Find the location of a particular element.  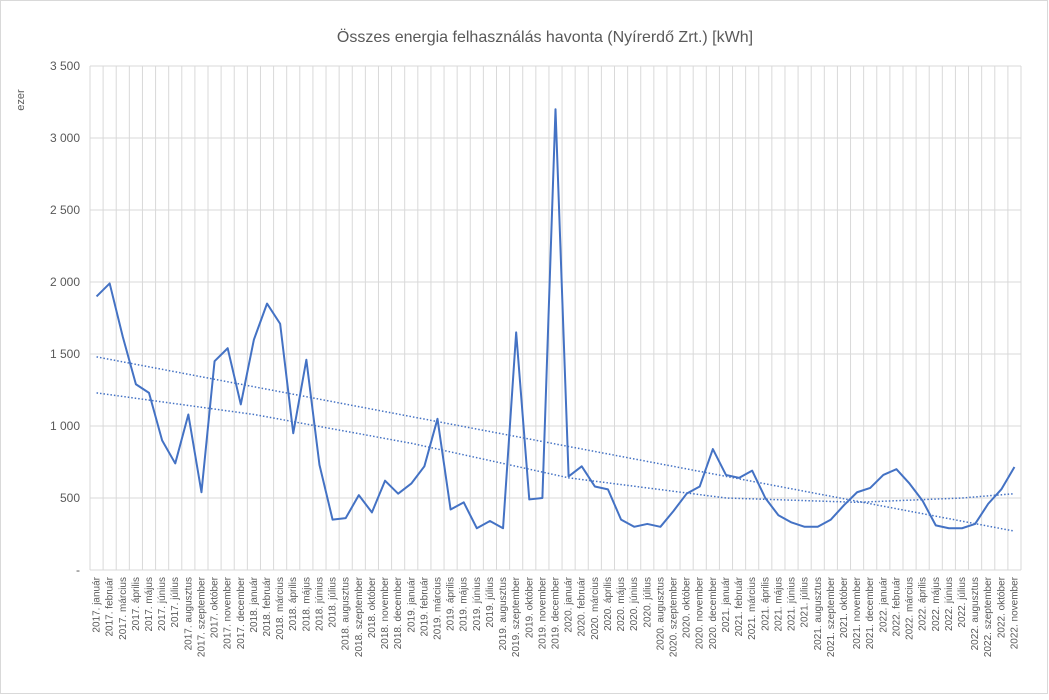

x-tick-label: 2022. március is located at coordinates (910, 608).